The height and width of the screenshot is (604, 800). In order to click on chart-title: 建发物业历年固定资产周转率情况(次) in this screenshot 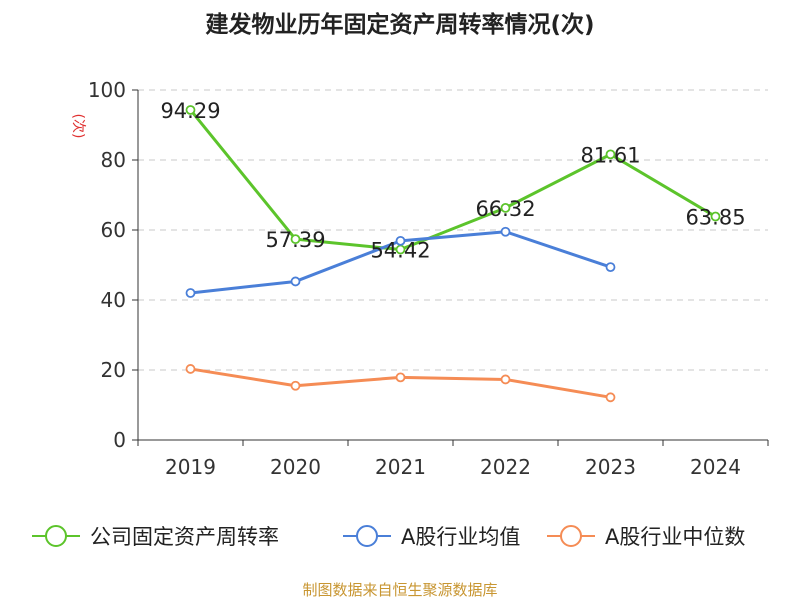, I will do `click(399, 24)`.